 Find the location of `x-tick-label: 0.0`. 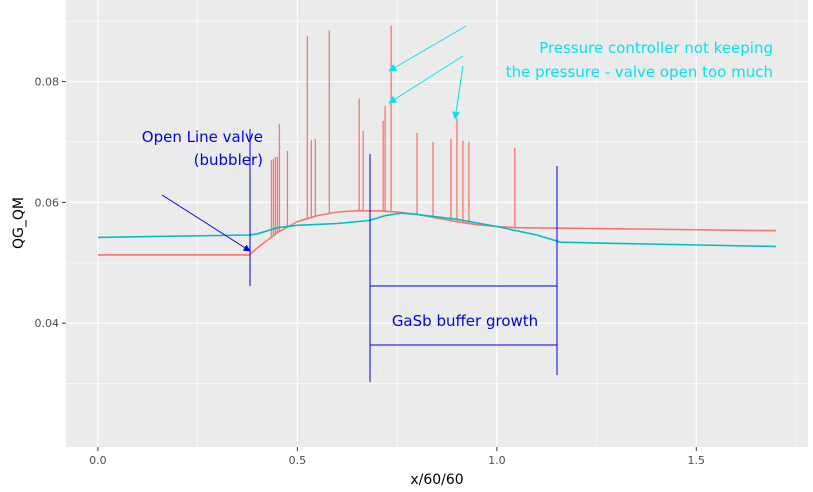

x-tick-label: 0.0 is located at coordinates (98, 460).